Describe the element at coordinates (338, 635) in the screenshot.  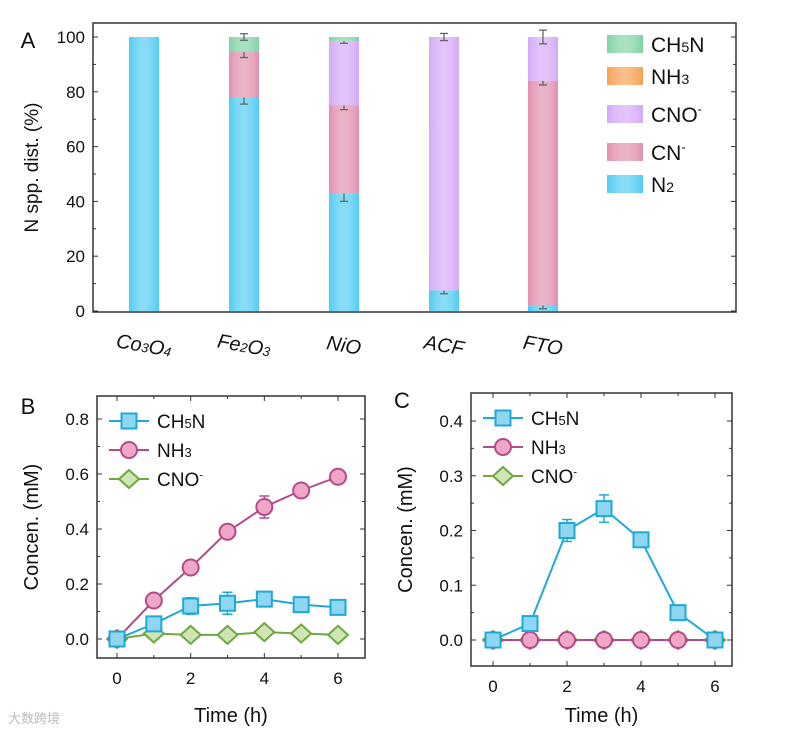
I see `point-CNO--t6` at that location.